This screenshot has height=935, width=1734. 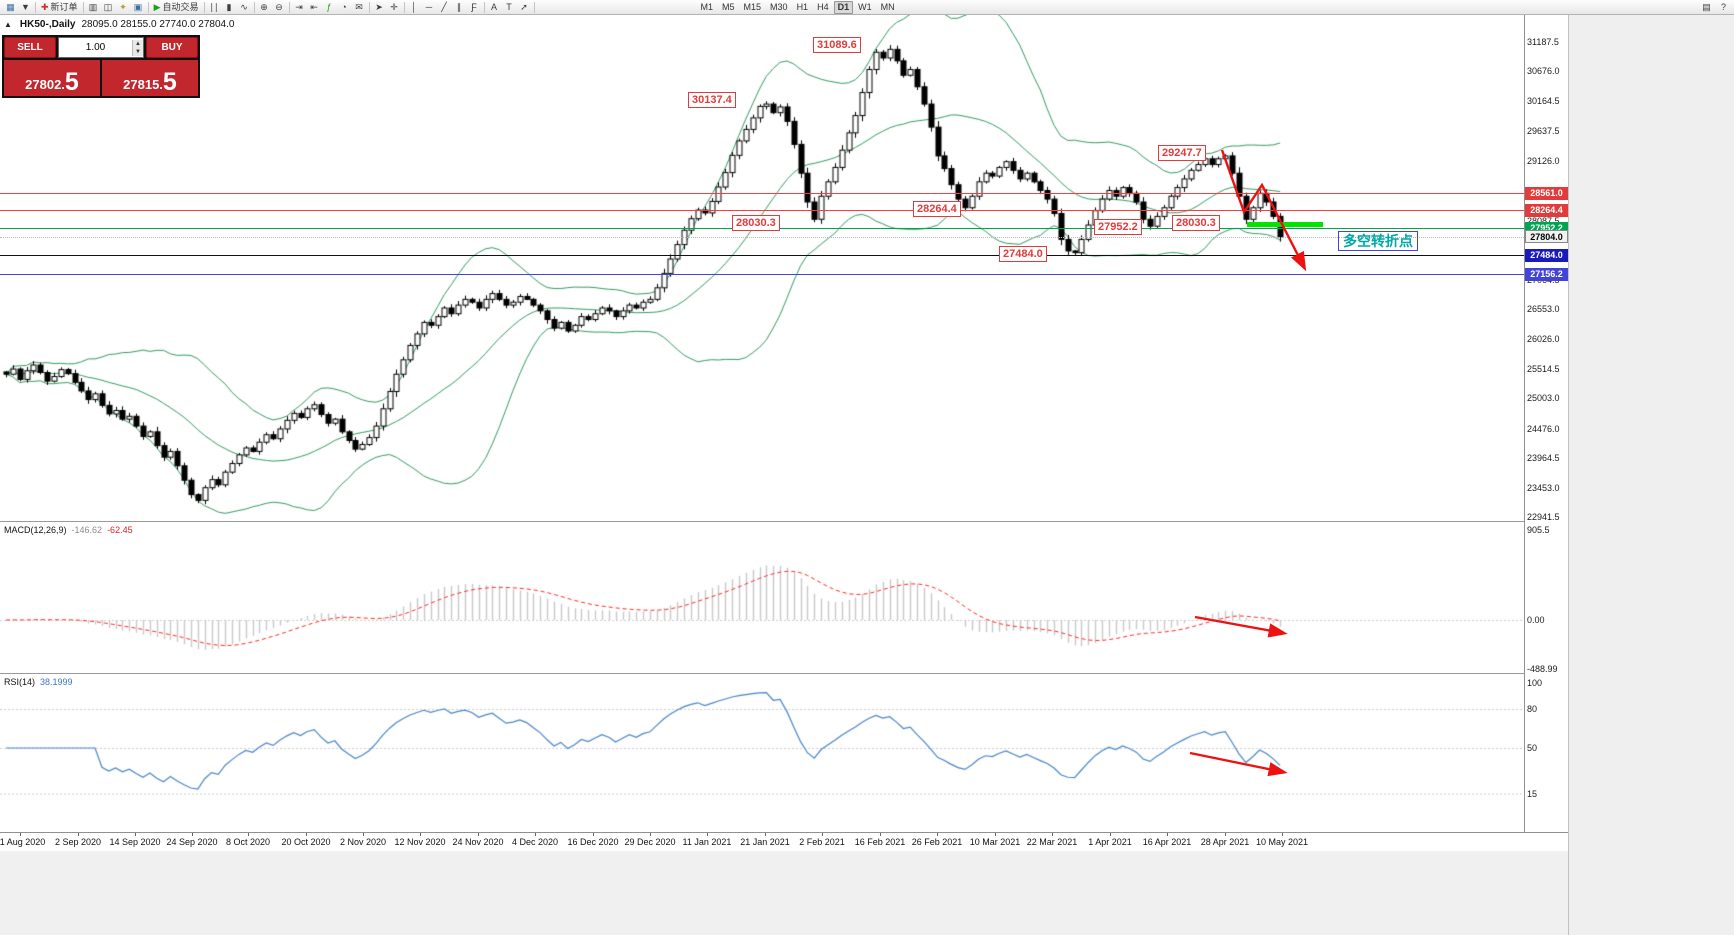 I want to click on toolbar-market-watch: ▥, so click(x=93, y=7).